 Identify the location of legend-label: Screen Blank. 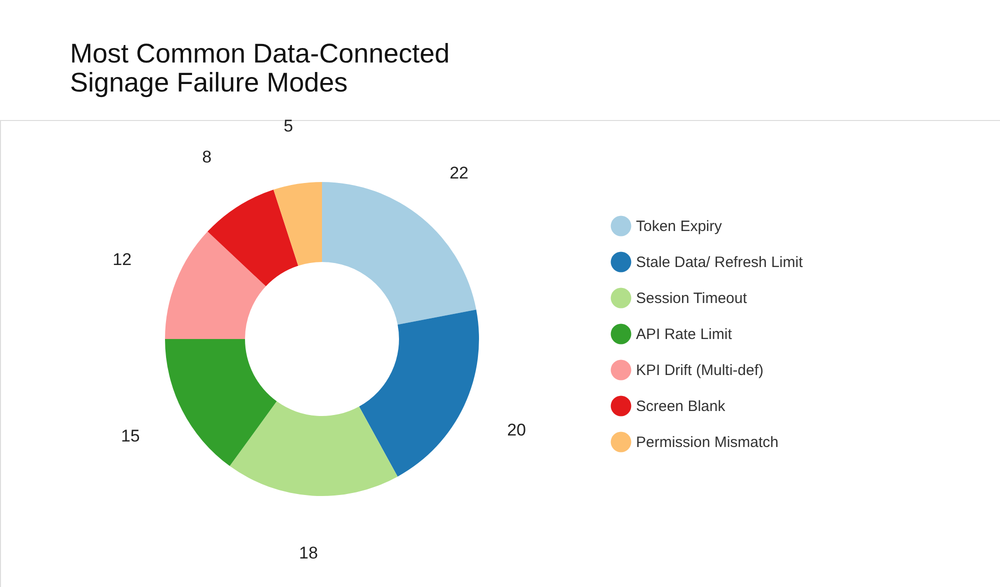
(681, 406).